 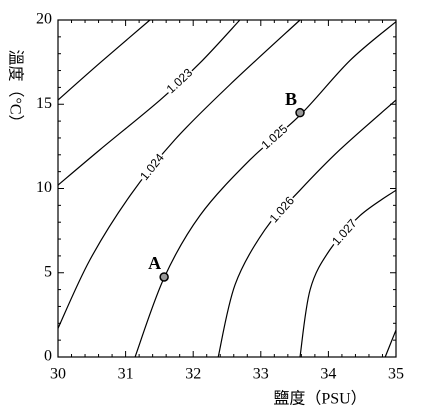 I want to click on x-axis-label: 鹽度（PSU）, so click(x=319, y=399).